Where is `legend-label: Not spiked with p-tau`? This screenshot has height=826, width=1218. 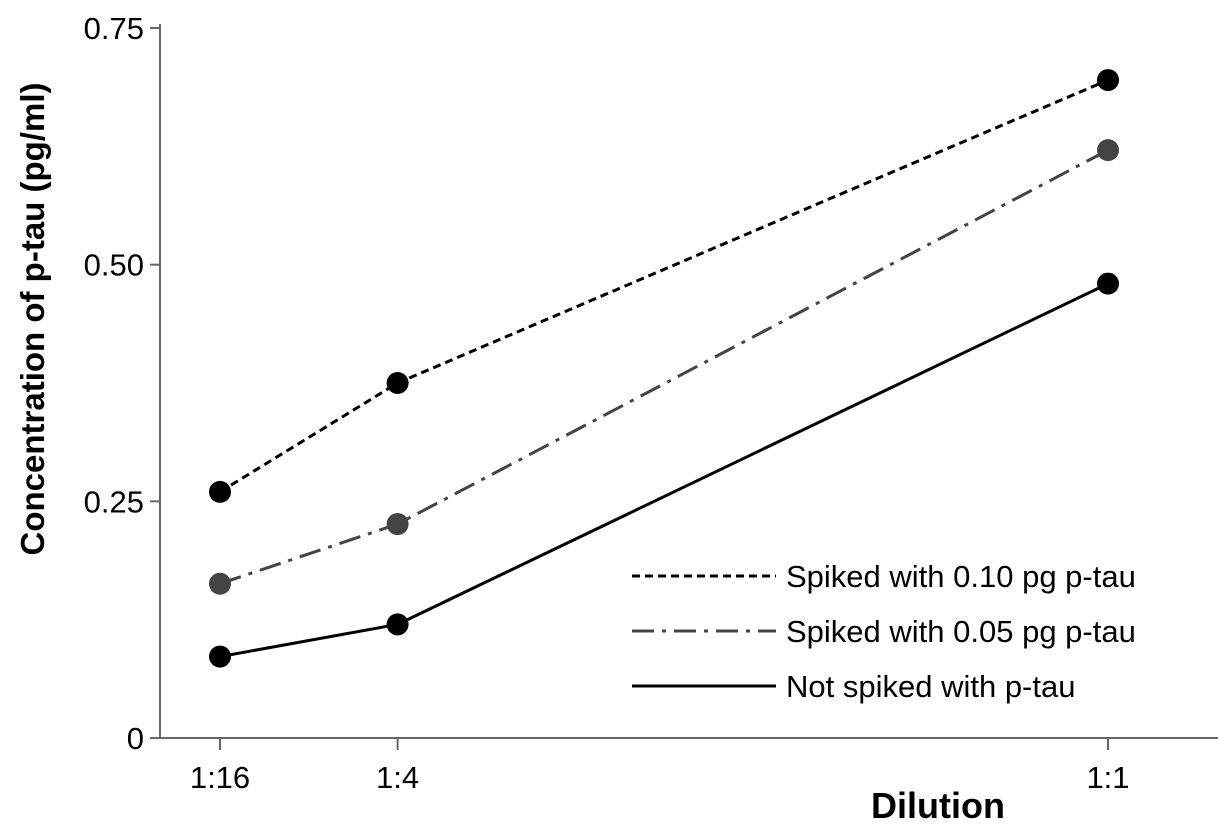
legend-label: Not spiked with p-tau is located at coordinates (930, 686).